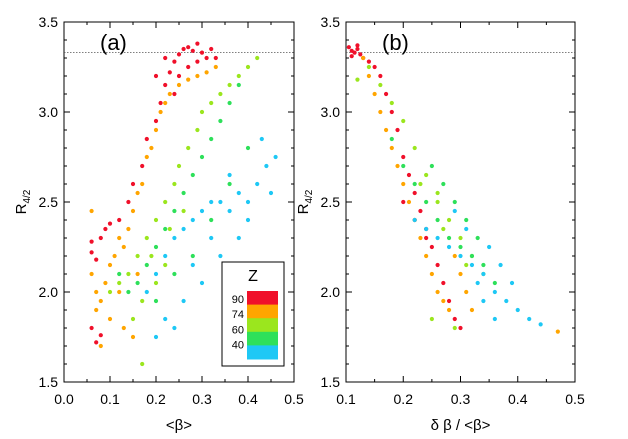  Describe the element at coordinates (461, 399) in the screenshot. I see `x-tick-label: 0.3` at that location.